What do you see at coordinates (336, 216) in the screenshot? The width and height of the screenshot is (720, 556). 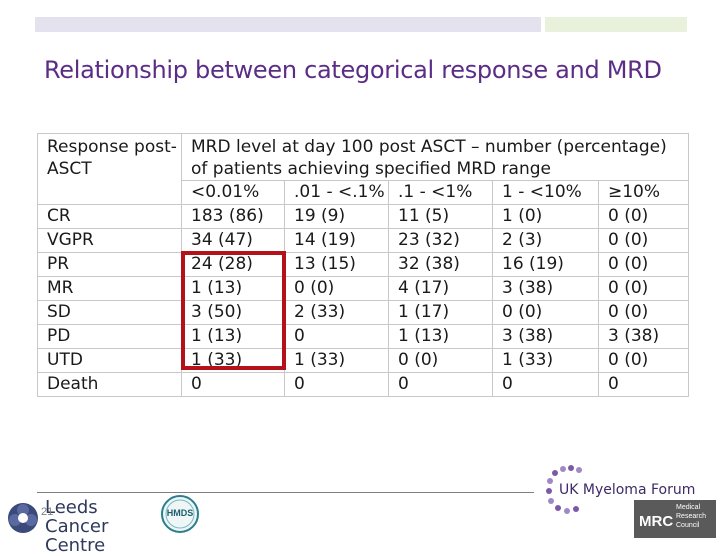 I see `table-cell: 19 (9)` at bounding box center [336, 216].